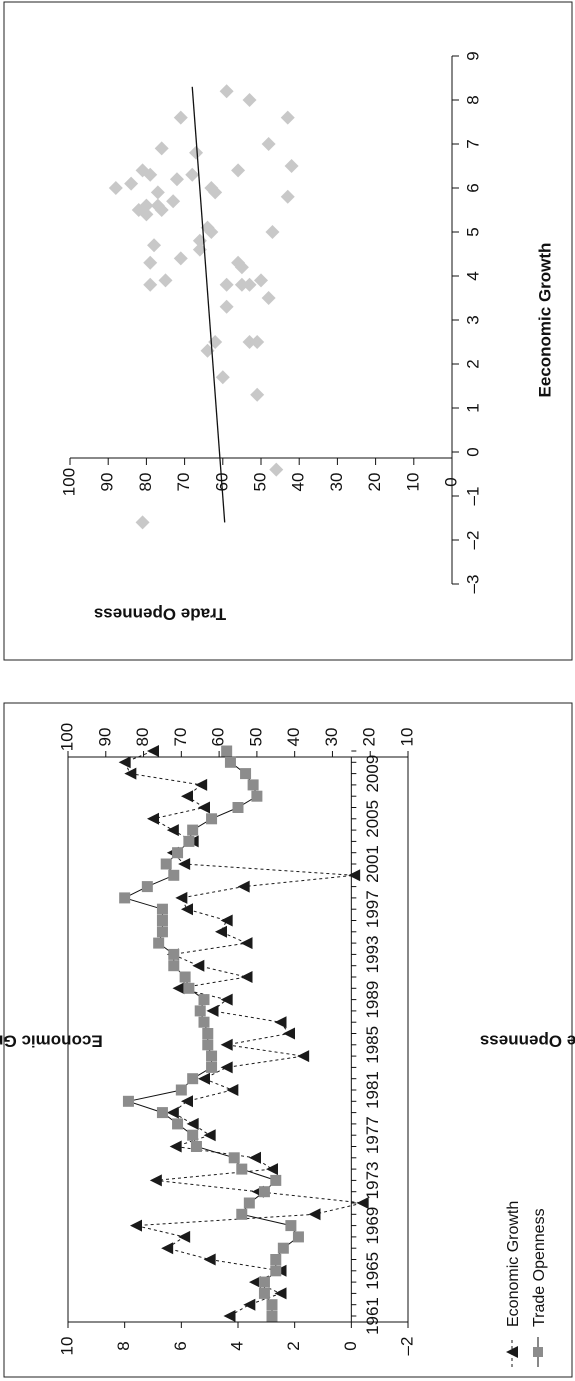  What do you see at coordinates (372, 1135) in the screenshot?
I see `ts-year-tick-label: 1977` at bounding box center [372, 1135].